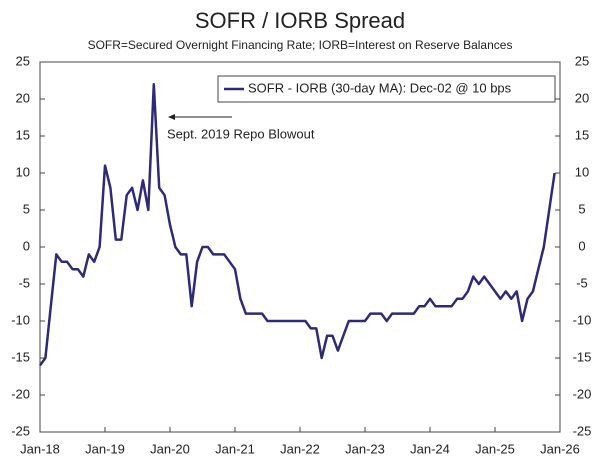 This screenshot has height=460, width=600. What do you see at coordinates (26, 208) in the screenshot?
I see `y-tick-label: 5` at bounding box center [26, 208].